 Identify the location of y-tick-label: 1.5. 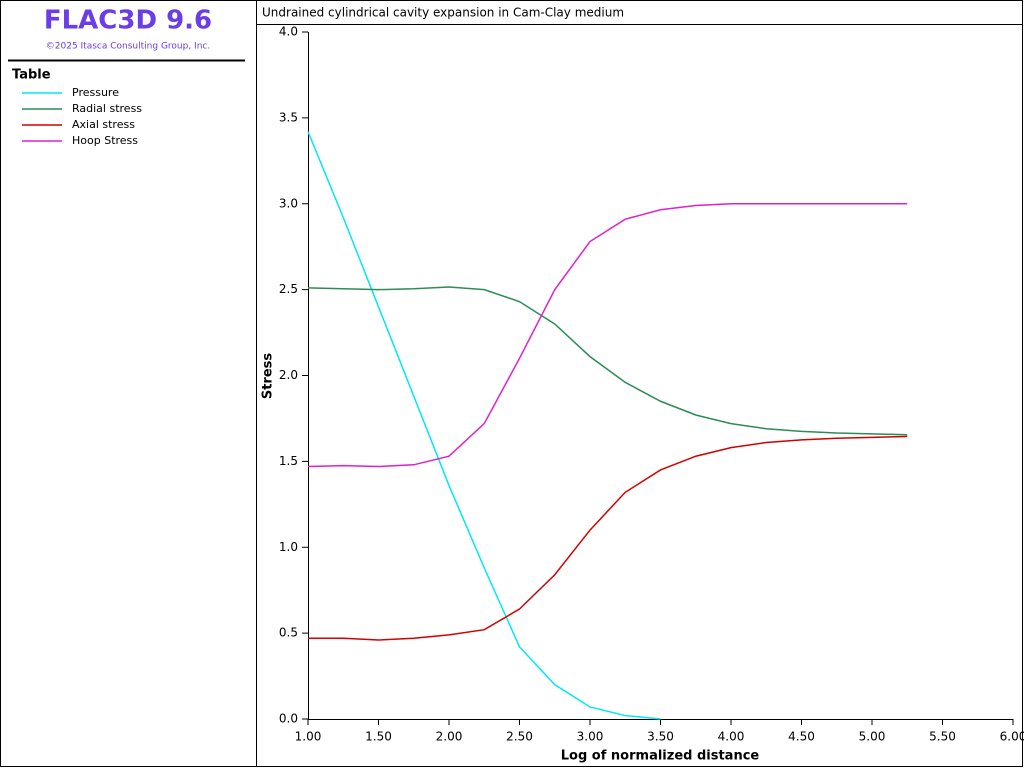
(288, 461).